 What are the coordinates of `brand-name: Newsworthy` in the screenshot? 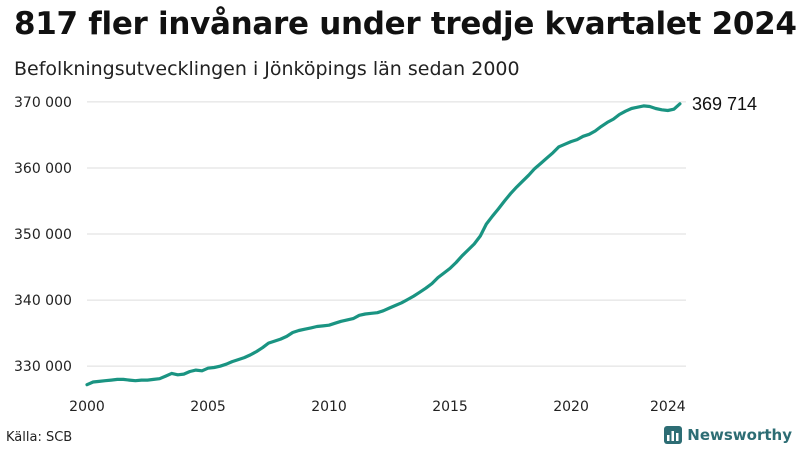 It's located at (739, 435).